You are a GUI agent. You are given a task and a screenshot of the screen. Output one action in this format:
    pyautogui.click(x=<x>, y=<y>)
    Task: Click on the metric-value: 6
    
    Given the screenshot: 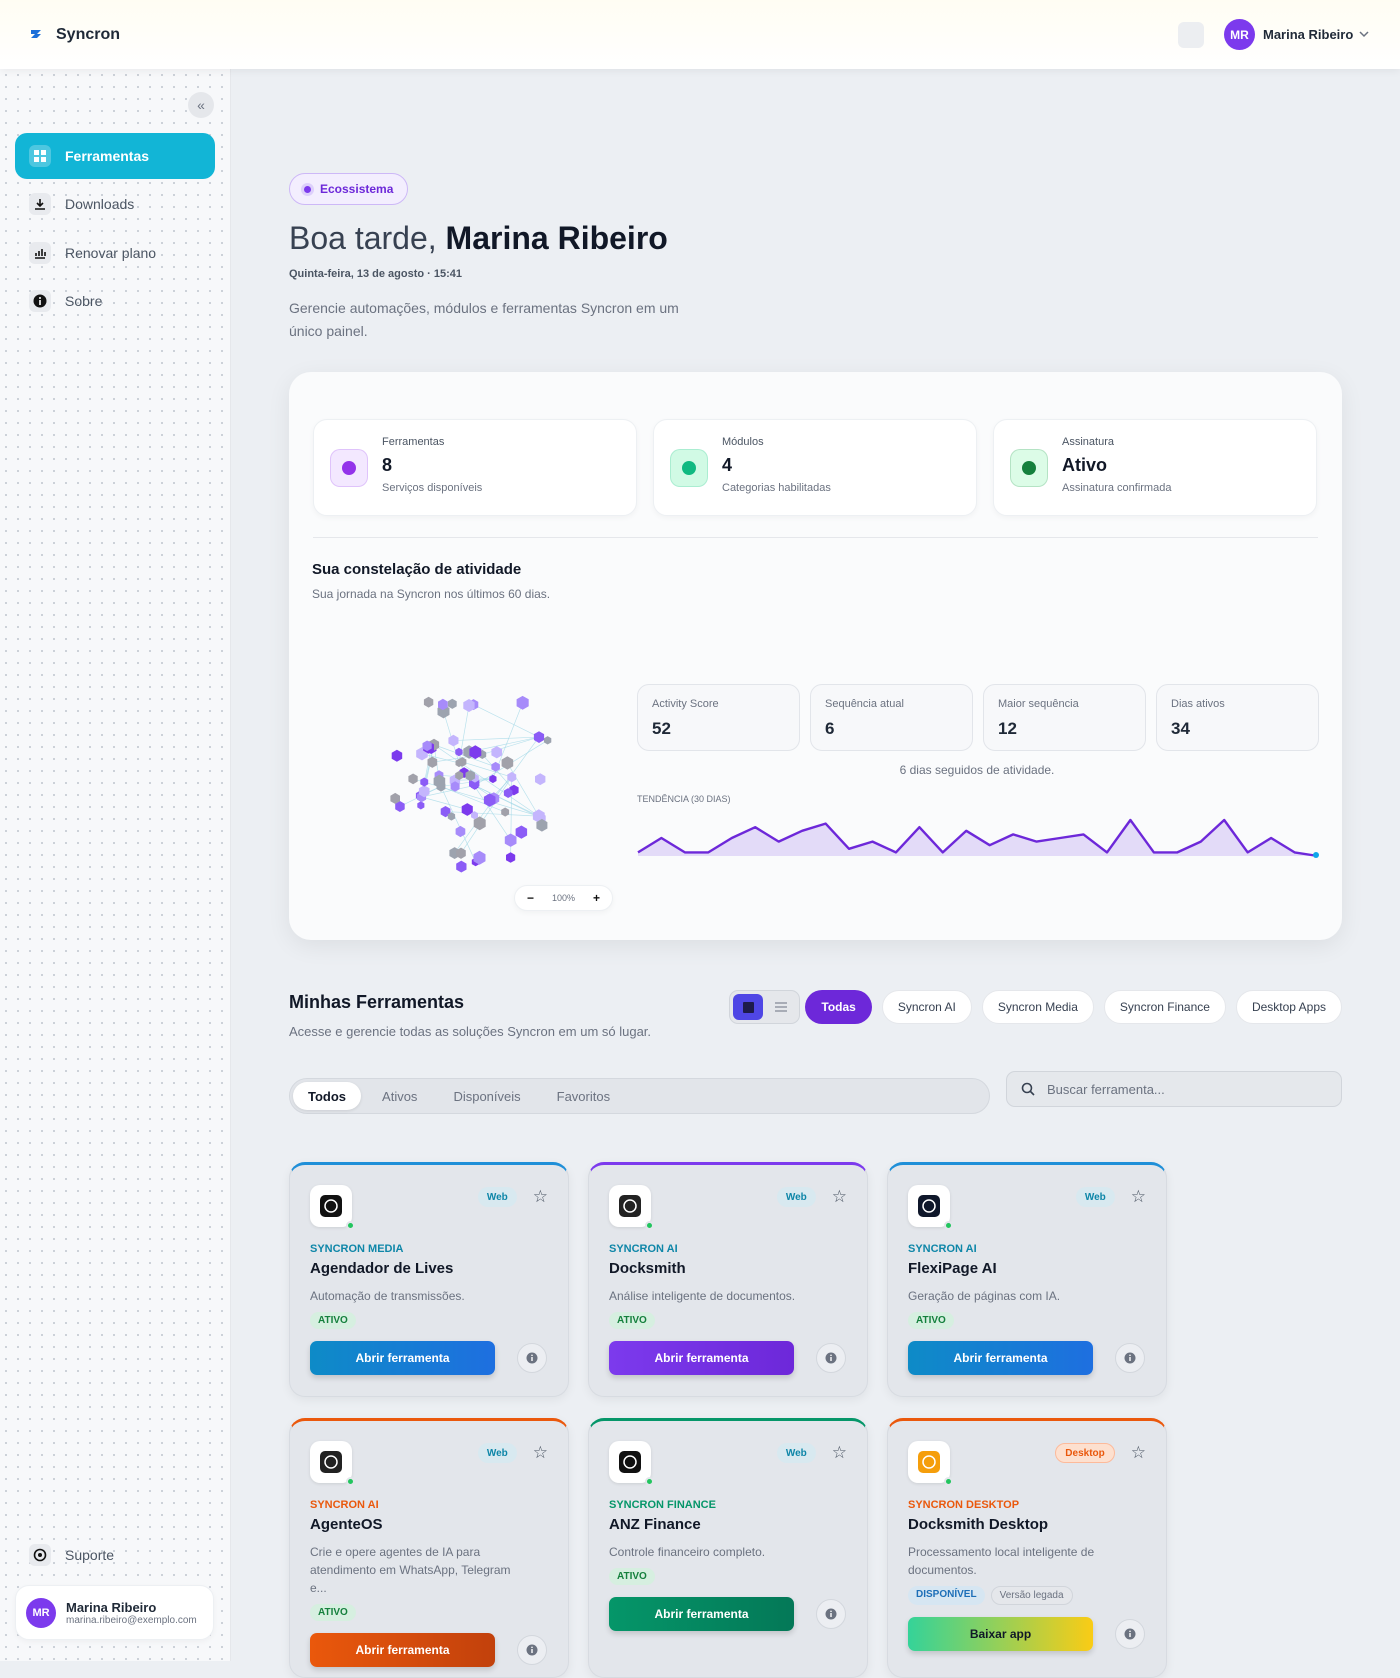 What is the action you would take?
    pyautogui.click(x=830, y=728)
    